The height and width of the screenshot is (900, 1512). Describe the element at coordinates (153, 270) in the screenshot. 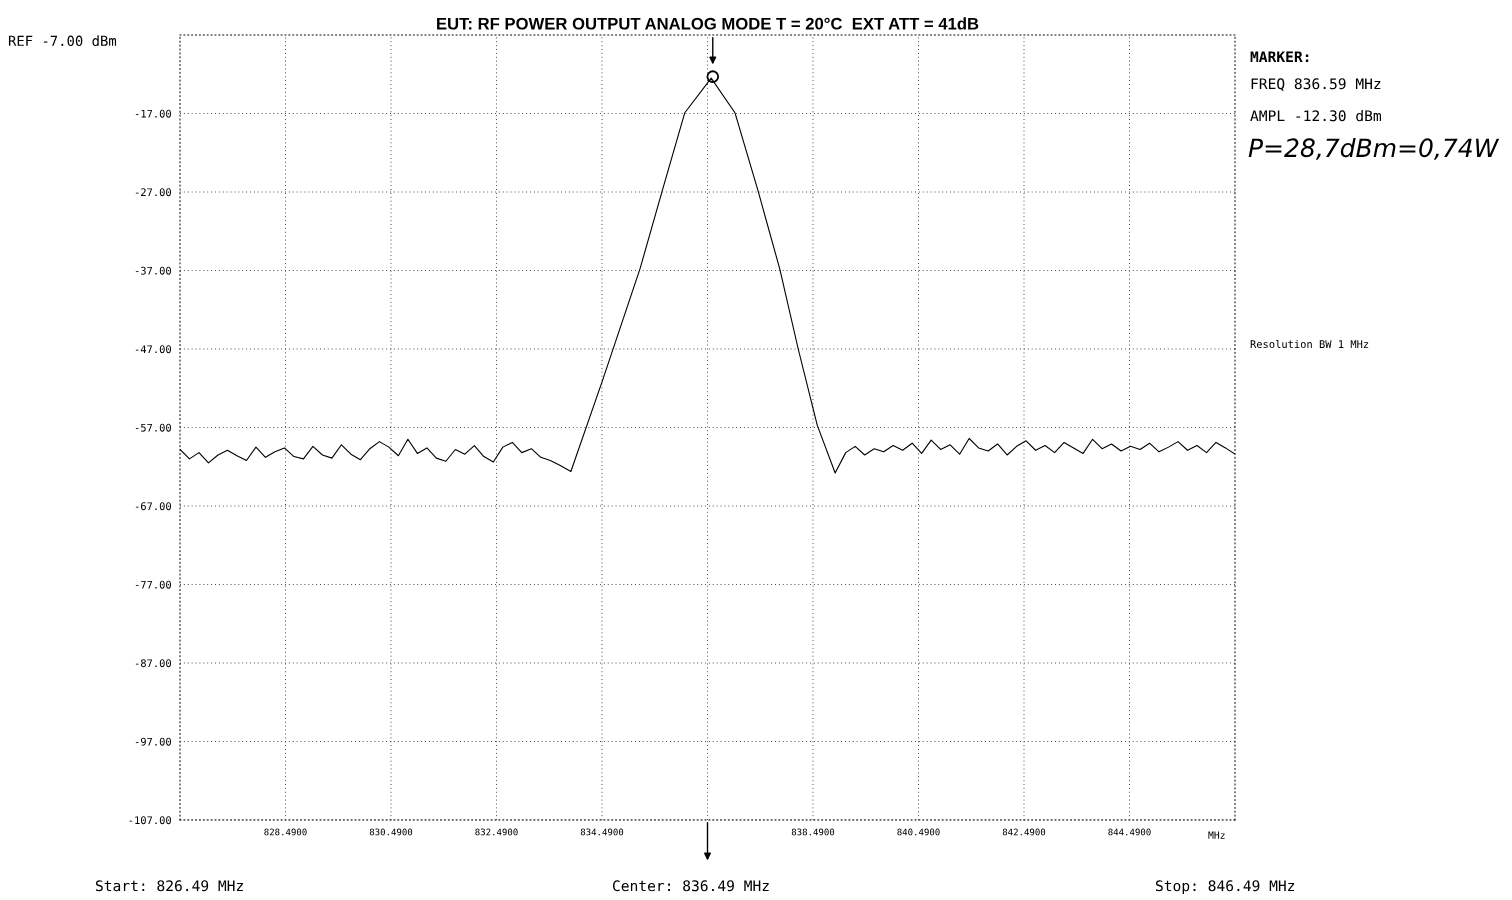

I see `y-tick-label: -37.00` at that location.